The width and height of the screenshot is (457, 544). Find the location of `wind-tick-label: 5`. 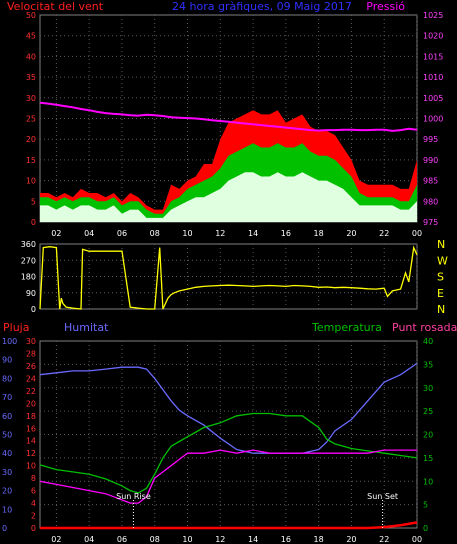

wind-tick-label: 5 is located at coordinates (33, 201).